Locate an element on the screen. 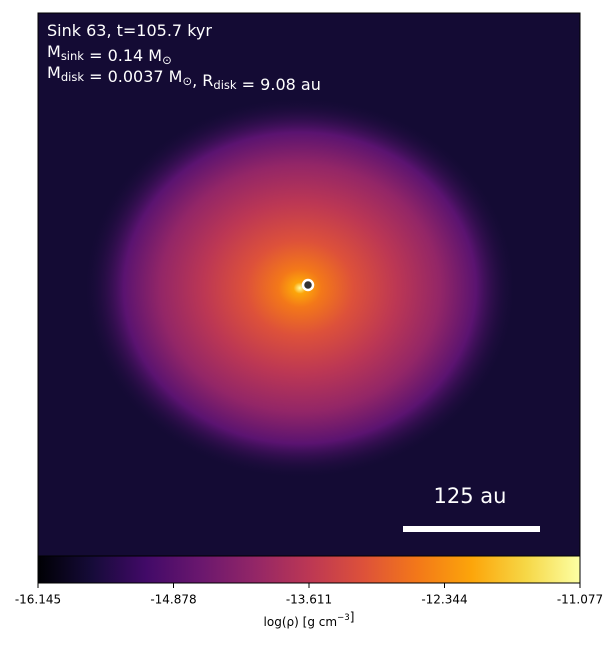 The width and height of the screenshot is (615, 648). subscript: sink is located at coordinates (72, 56).